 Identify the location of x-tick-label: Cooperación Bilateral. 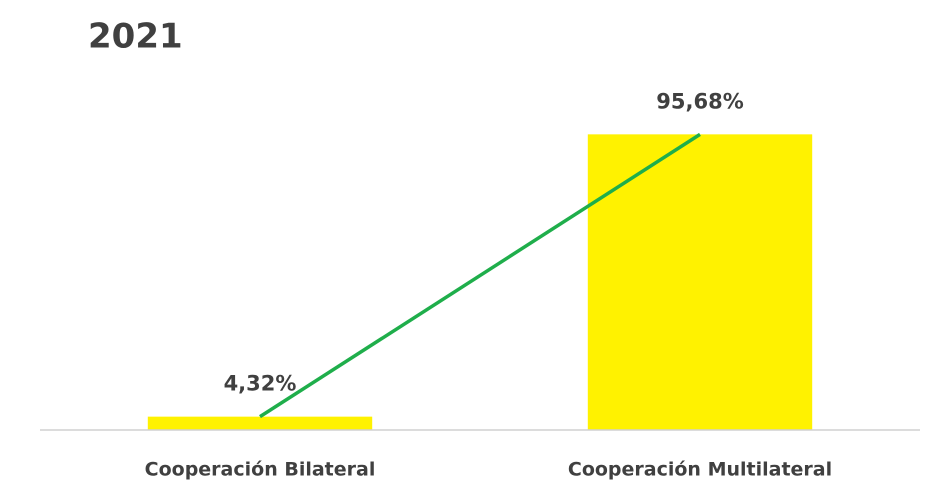
(260, 470).